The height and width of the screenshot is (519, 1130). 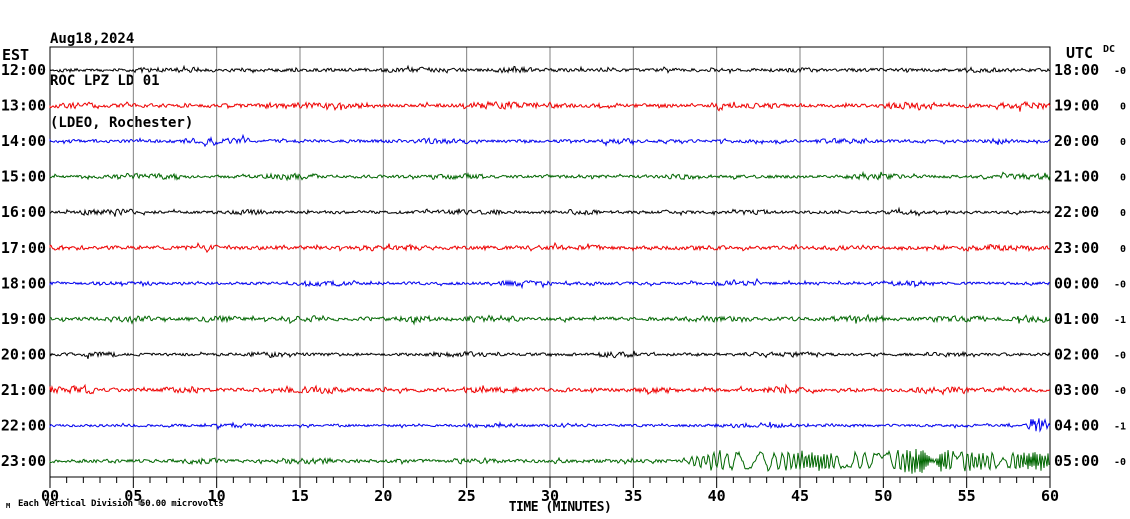 I want to click on trace-row-2300-est, so click(x=550, y=461).